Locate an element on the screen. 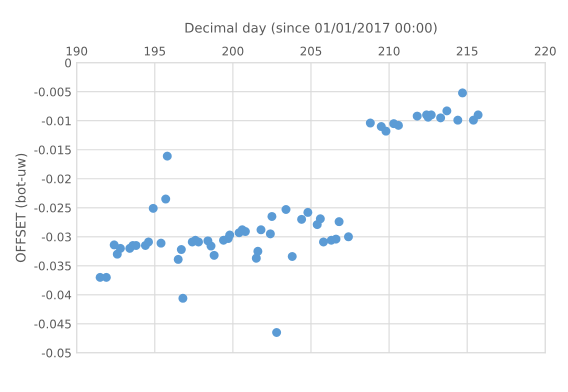 The height and width of the screenshot is (392, 568). y-axis-title: OFFSET (bot-uw) is located at coordinates (21, 208).